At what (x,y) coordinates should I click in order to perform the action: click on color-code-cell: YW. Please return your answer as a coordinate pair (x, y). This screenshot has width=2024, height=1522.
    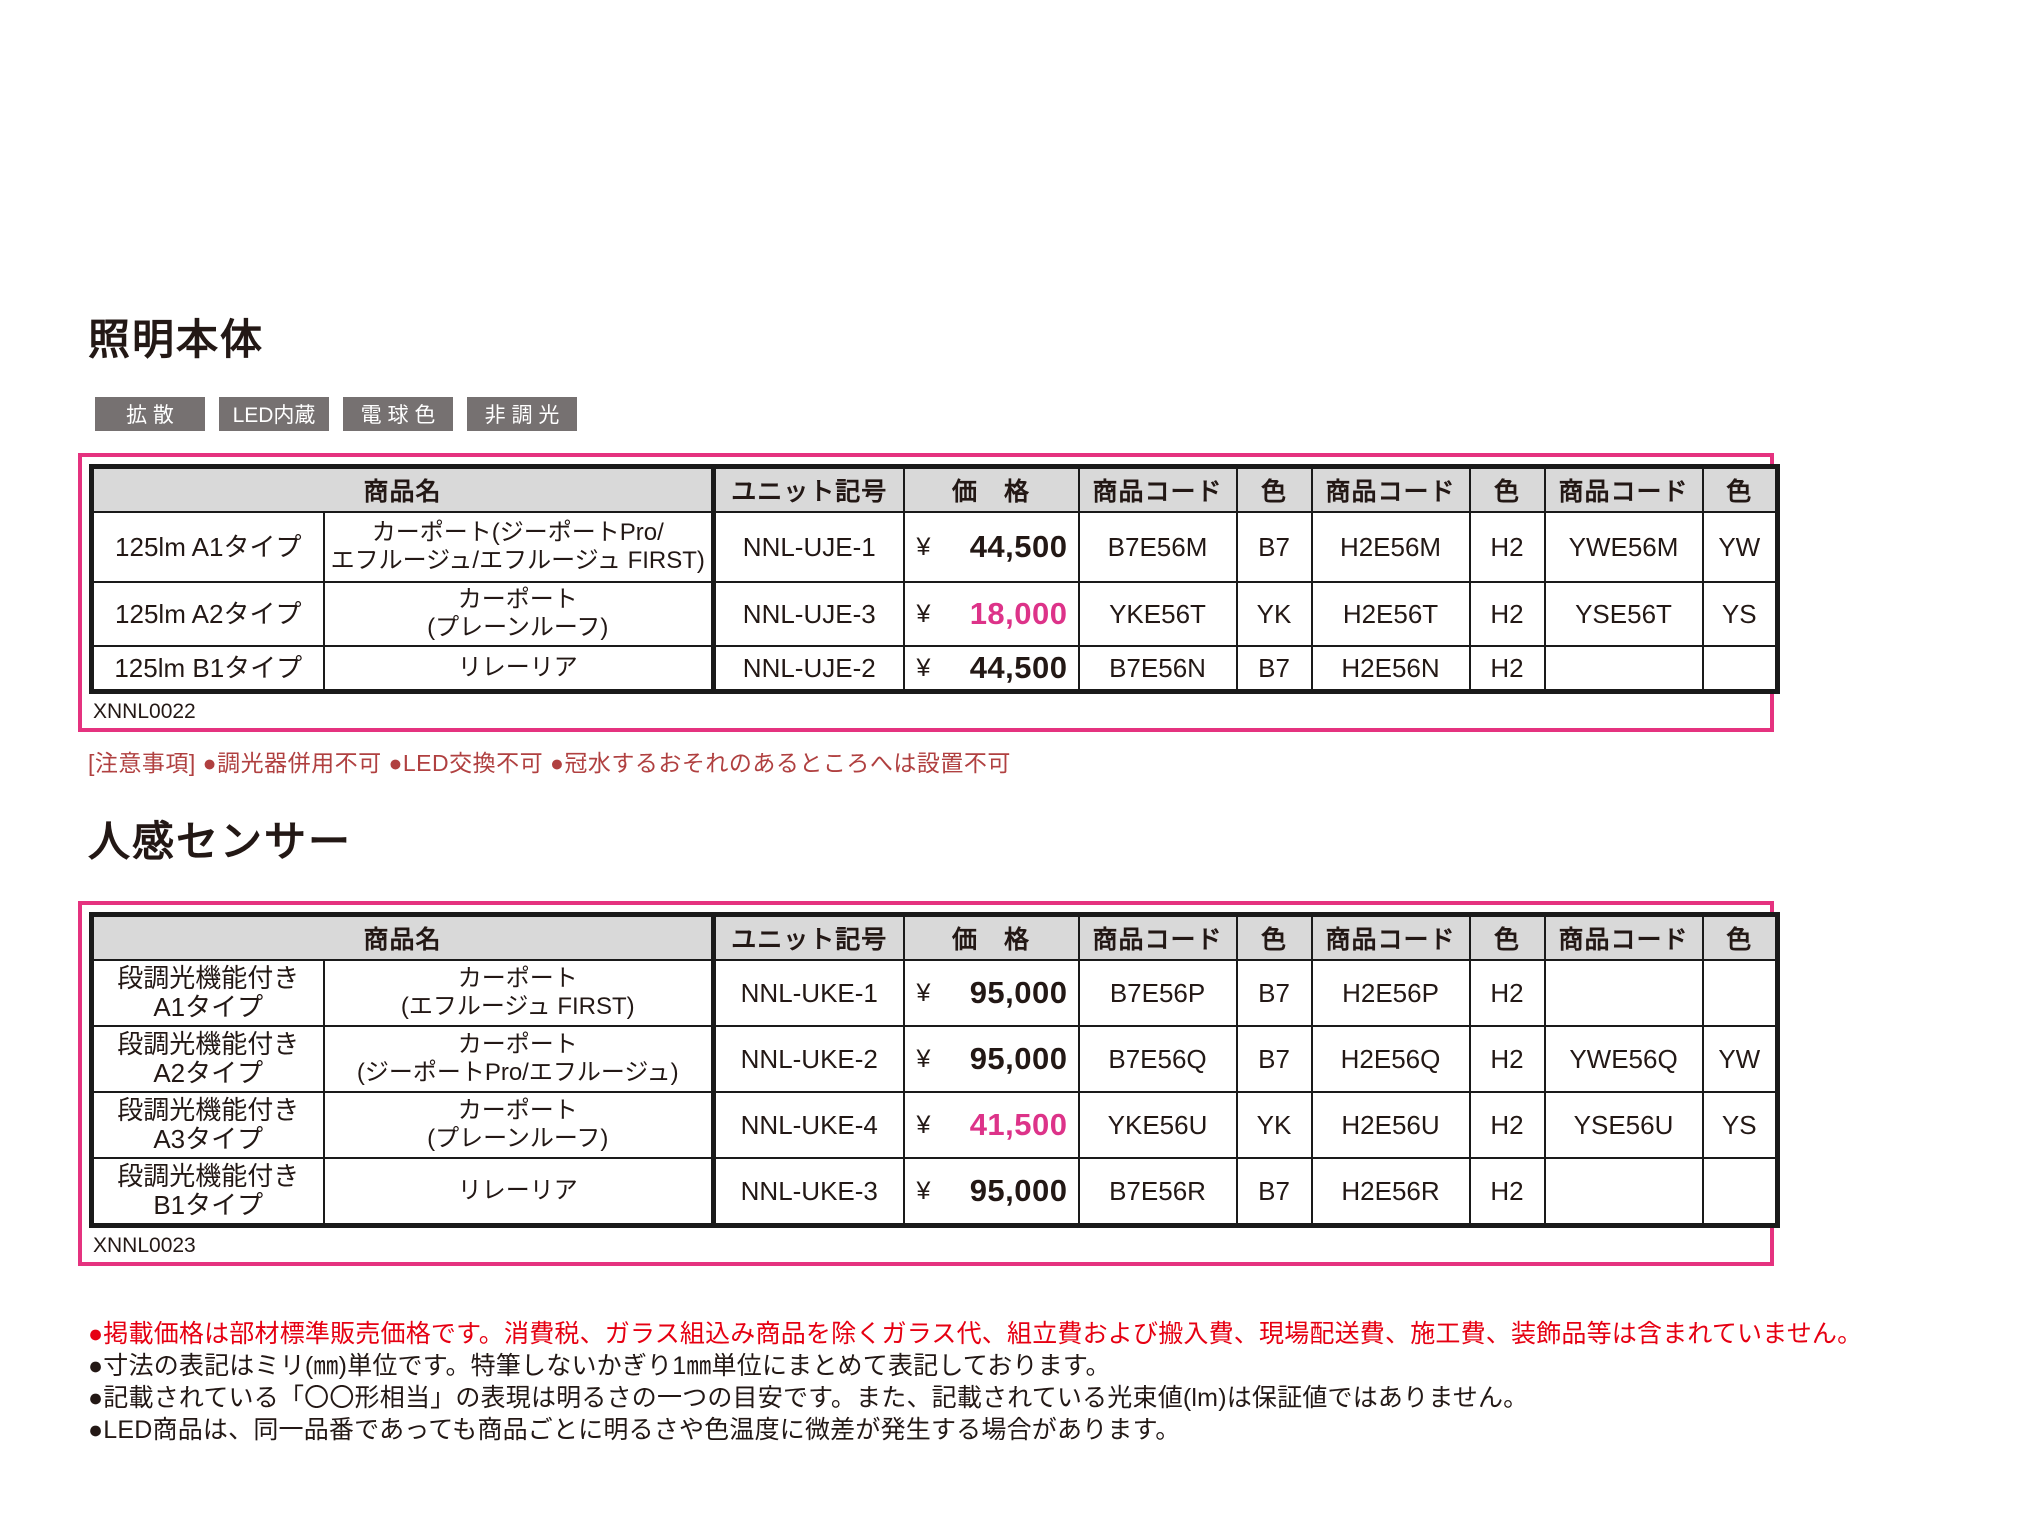
    Looking at the image, I should click on (1740, 547).